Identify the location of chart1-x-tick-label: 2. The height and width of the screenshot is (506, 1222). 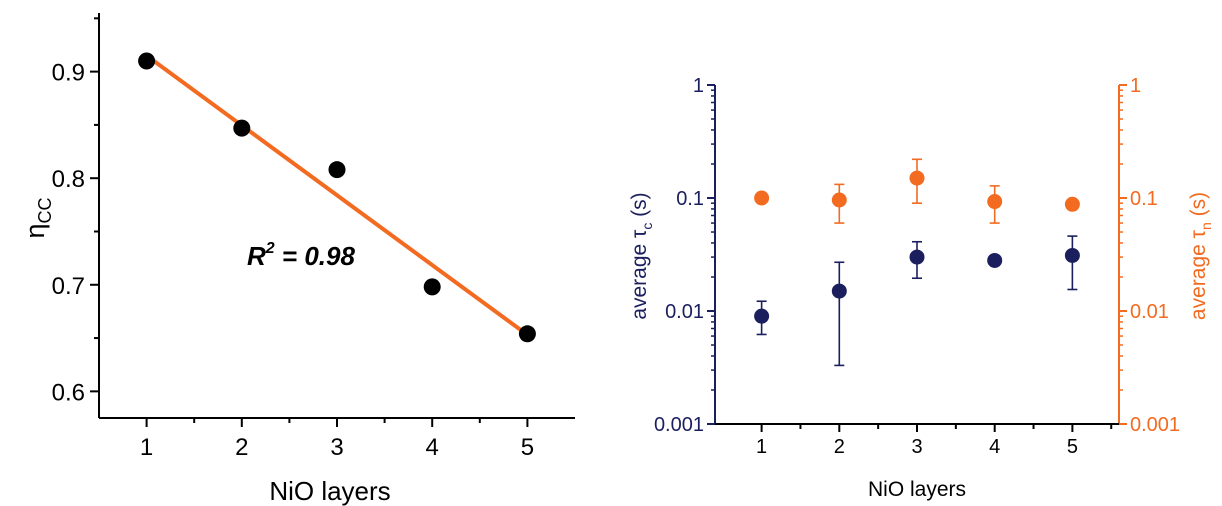
(241, 447).